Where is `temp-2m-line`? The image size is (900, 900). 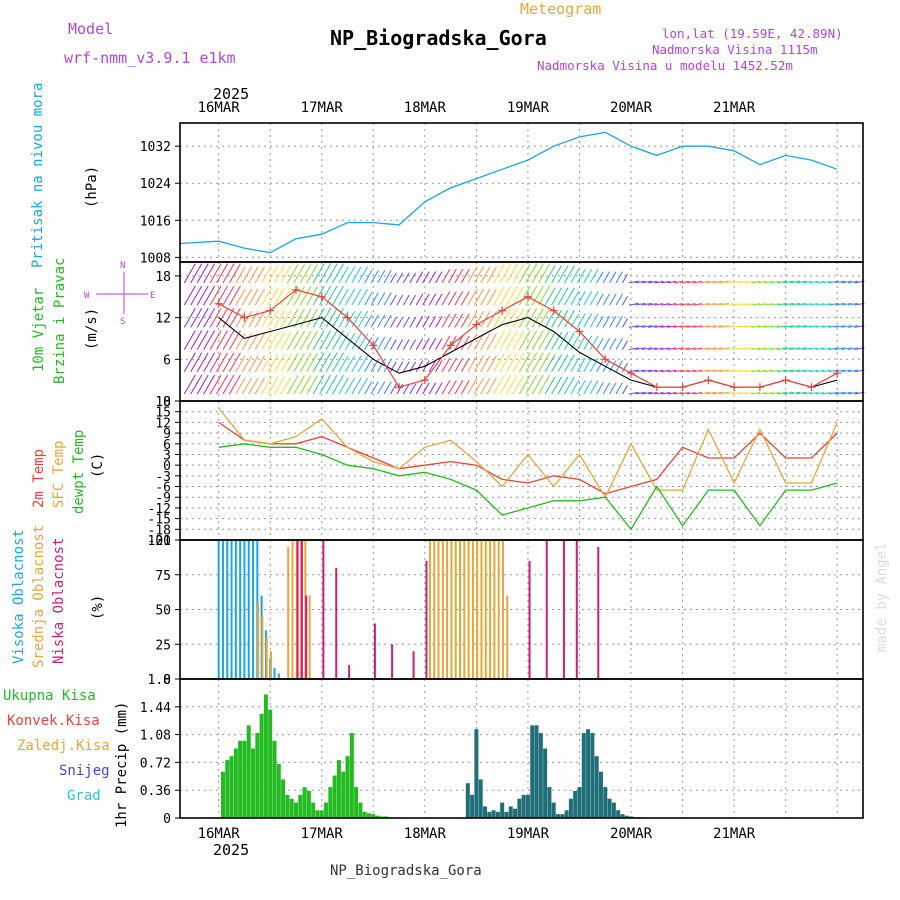 temp-2m-line is located at coordinates (528, 458).